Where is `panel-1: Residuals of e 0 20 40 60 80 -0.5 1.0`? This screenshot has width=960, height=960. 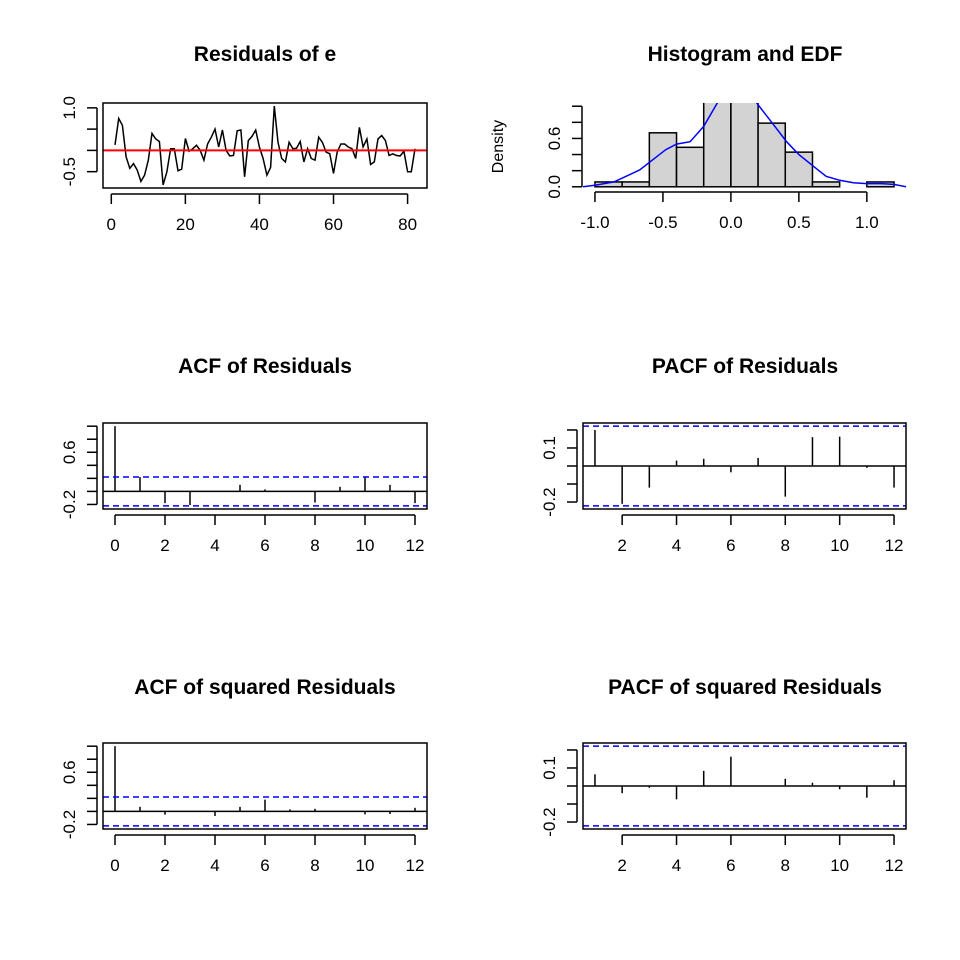 panel-1: Residuals of e 0 20 40 60 80 -0.5 1.0 is located at coordinates (244, 138).